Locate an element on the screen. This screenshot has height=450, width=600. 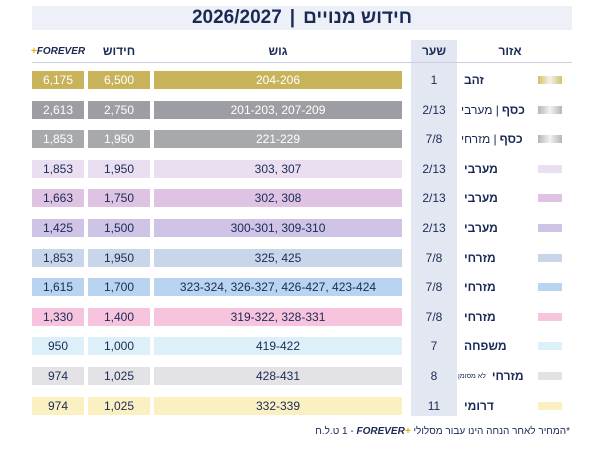
footnote-suffix: - 1 ט.ל.ח is located at coordinates (334, 431).